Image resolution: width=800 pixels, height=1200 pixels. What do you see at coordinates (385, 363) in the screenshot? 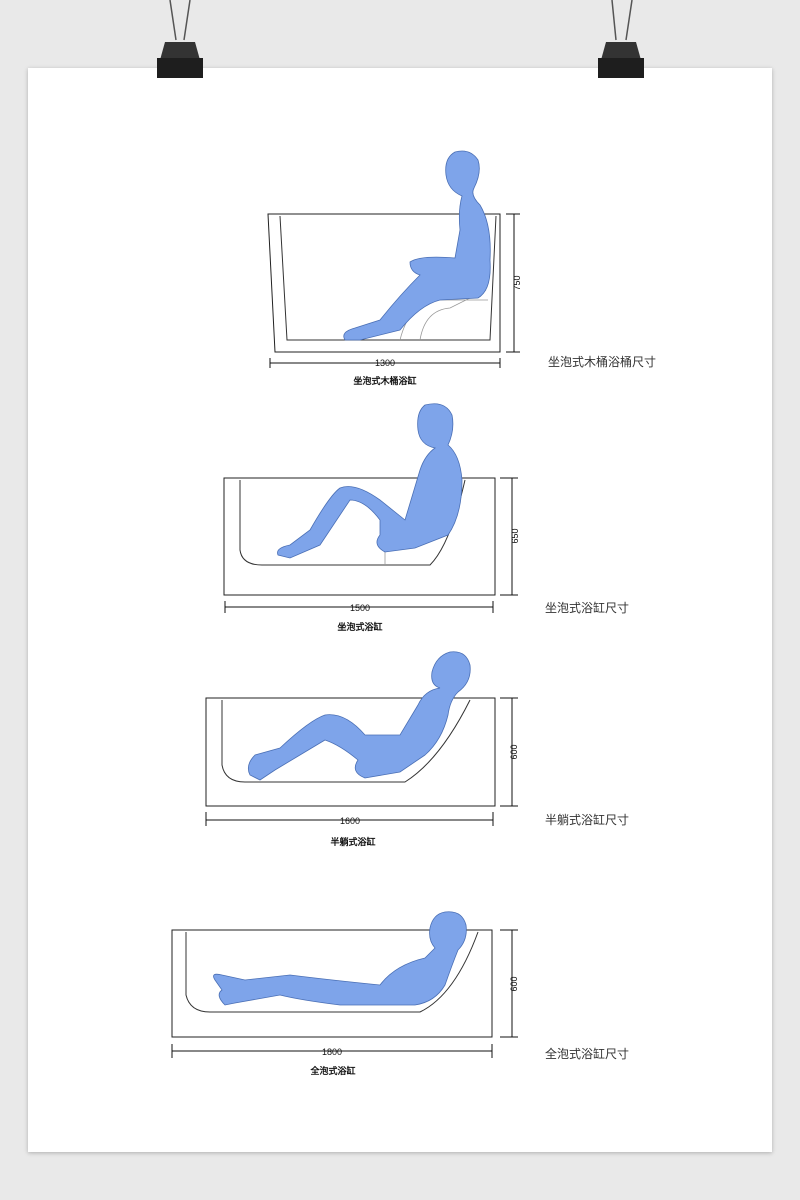
I see `tub-1-width-dimension: 1300` at bounding box center [385, 363].